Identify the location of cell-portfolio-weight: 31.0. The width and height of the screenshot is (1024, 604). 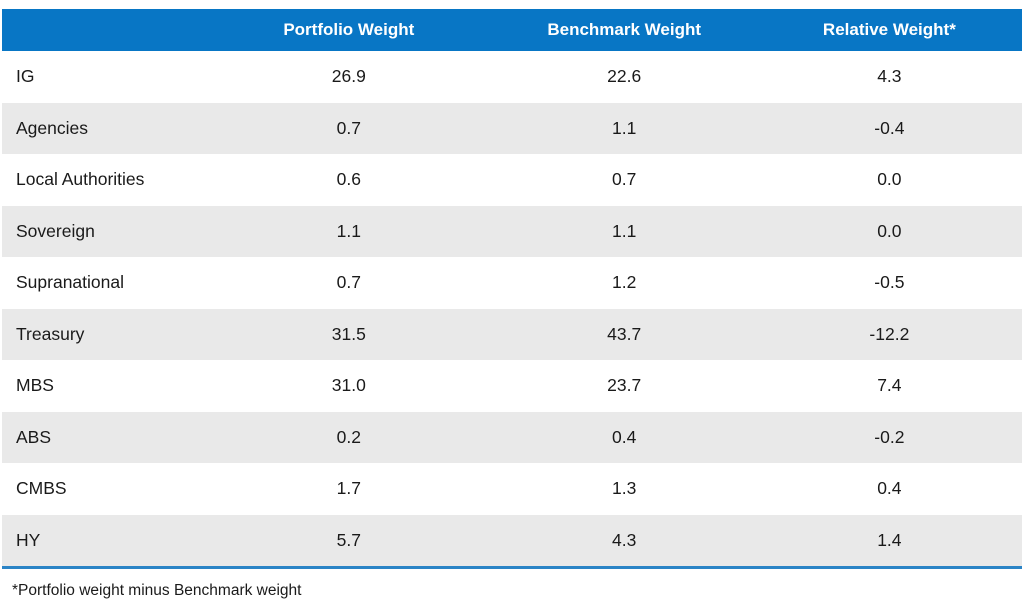
(348, 385).